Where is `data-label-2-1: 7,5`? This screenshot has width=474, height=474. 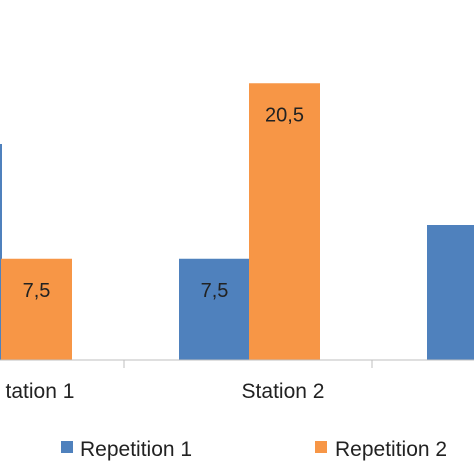 data-label-2-1: 7,5 is located at coordinates (37, 291).